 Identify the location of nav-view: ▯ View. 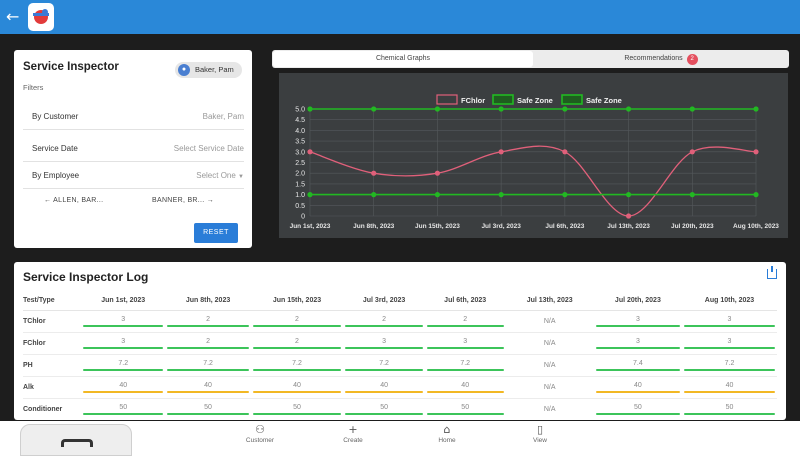
(540, 438).